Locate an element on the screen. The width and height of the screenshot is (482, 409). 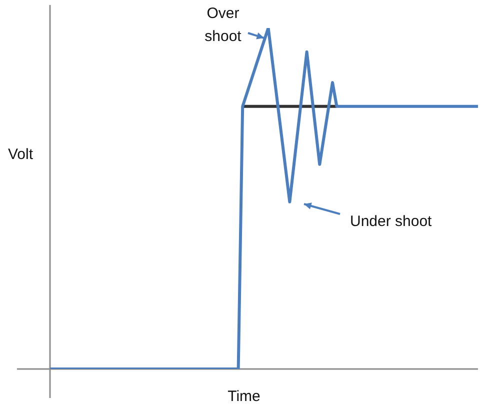
y-axis-title: Volt is located at coordinates (21, 155).